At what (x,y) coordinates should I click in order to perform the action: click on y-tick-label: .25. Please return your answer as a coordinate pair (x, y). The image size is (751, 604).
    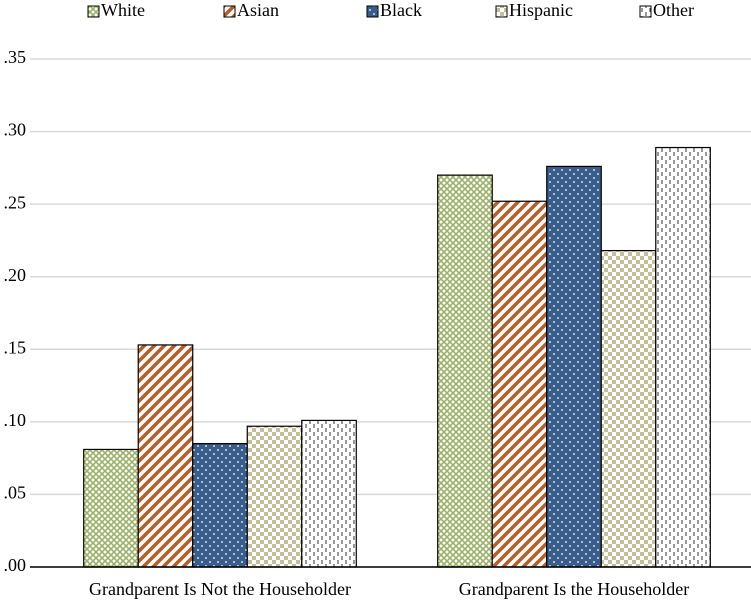
    Looking at the image, I should click on (15, 202).